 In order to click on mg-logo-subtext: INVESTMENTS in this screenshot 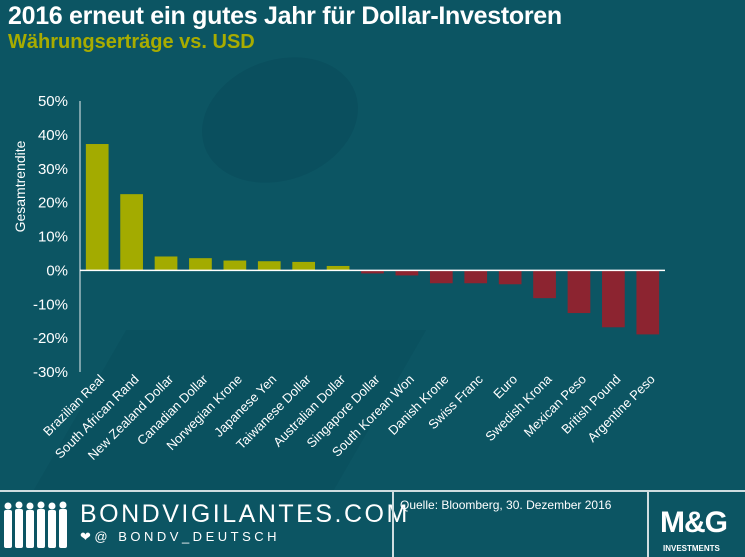, I will do `click(691, 548)`.